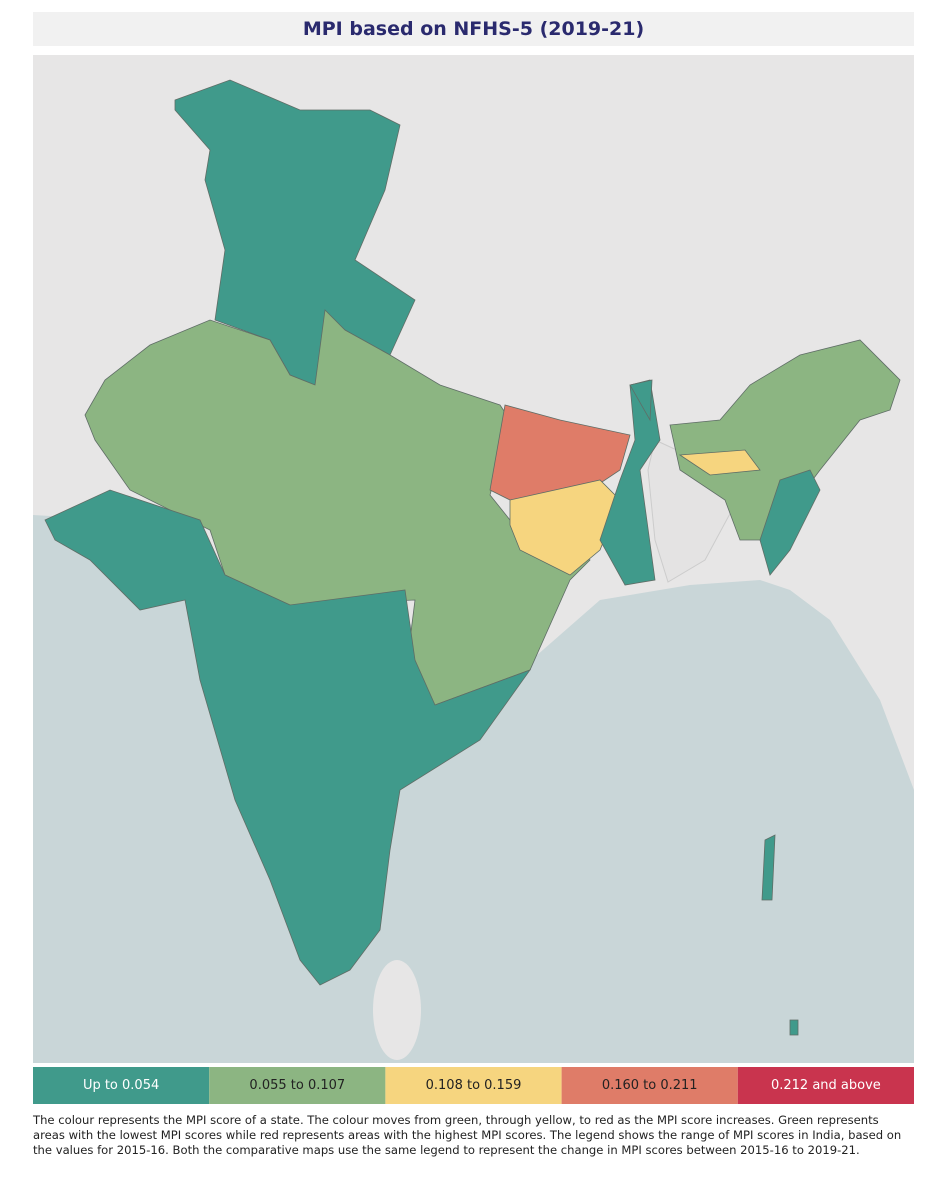  Describe the element at coordinates (790, 522) in the screenshot. I see `manipur-mizoram` at that location.